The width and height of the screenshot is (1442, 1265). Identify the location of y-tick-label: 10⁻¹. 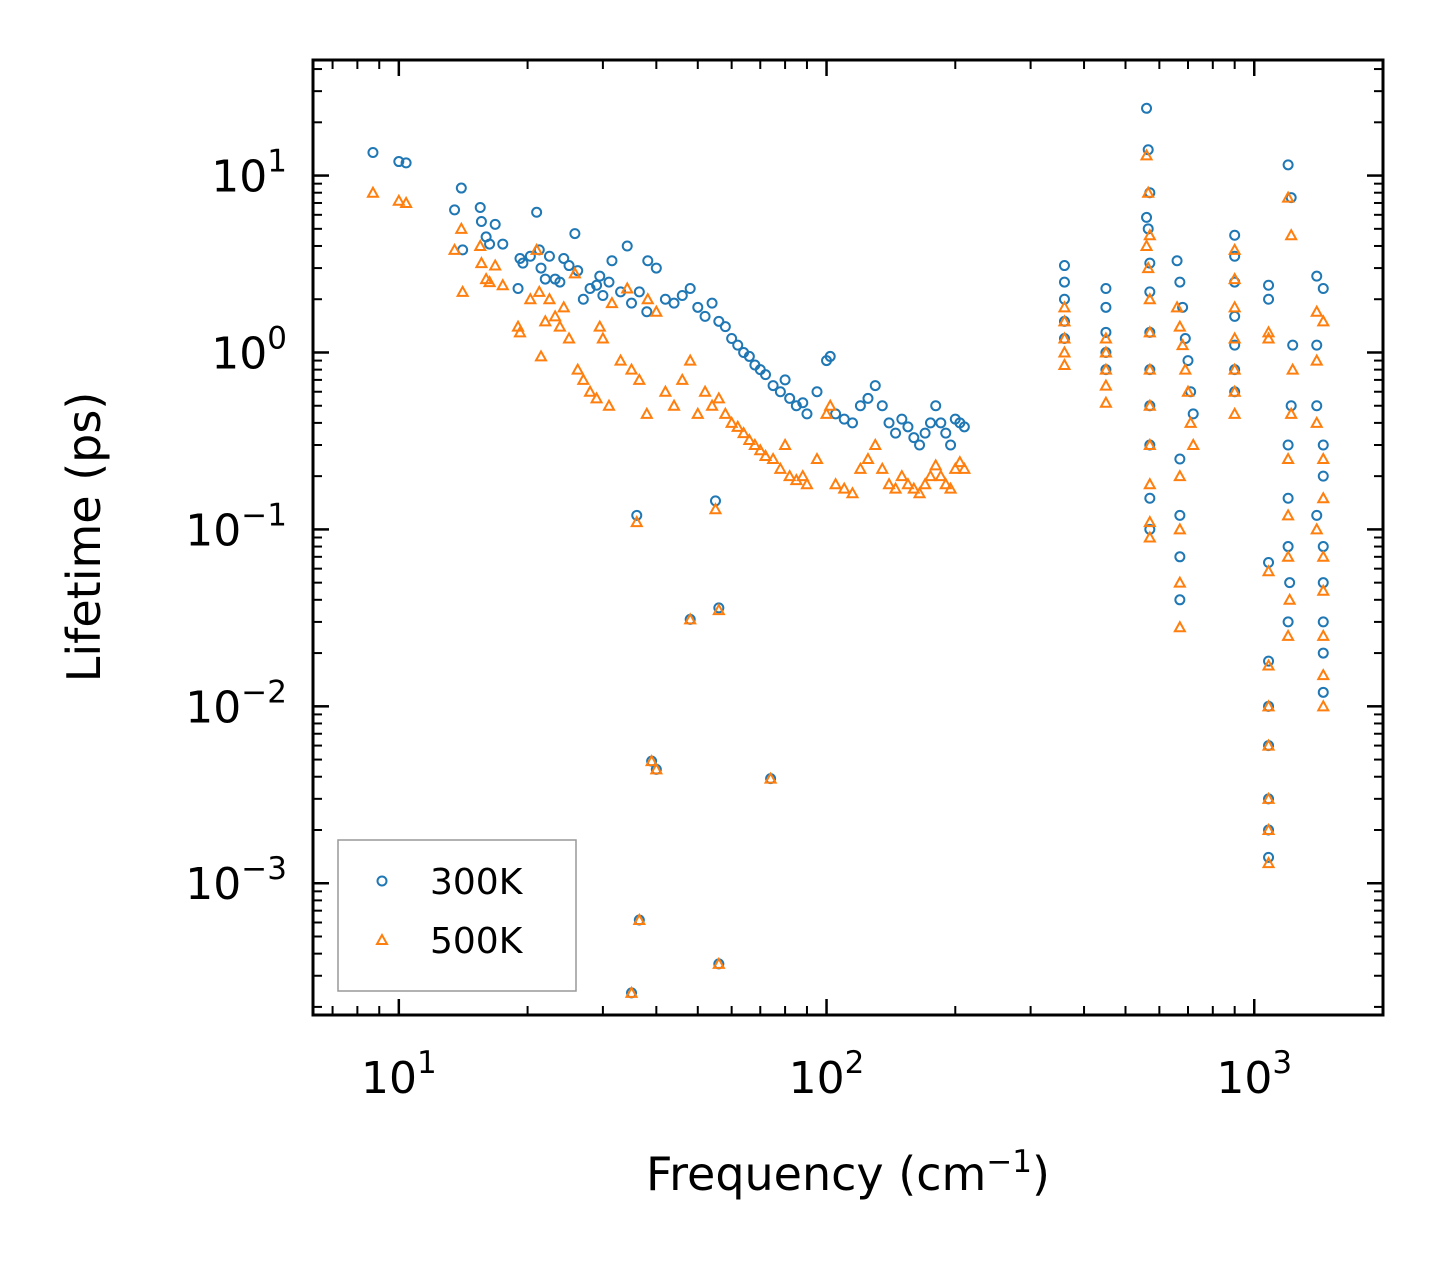
(236, 526).